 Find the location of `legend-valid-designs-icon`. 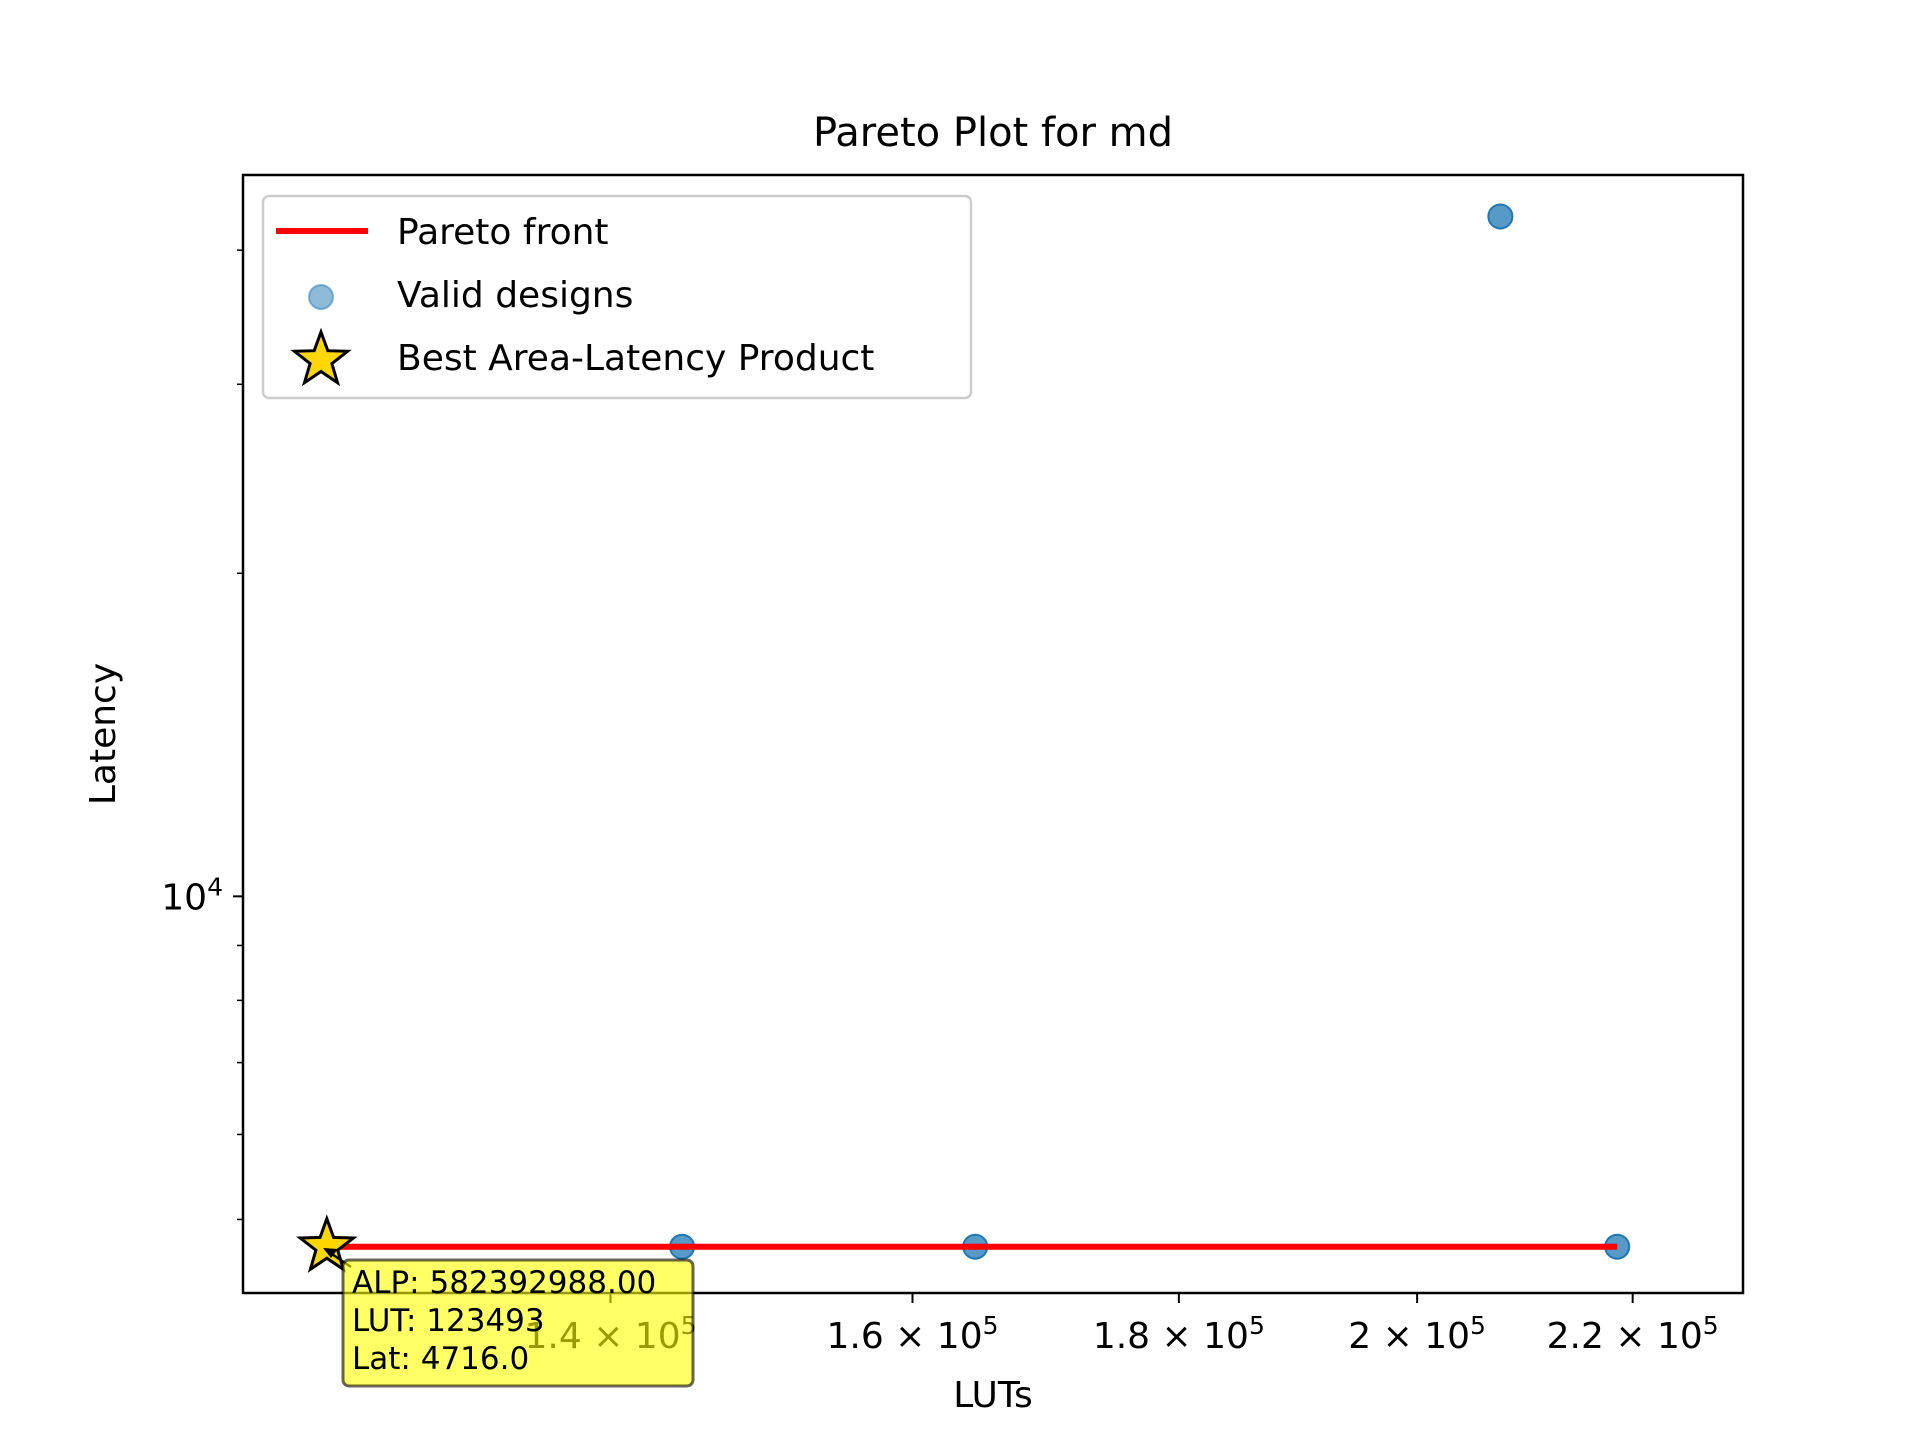

legend-valid-designs-icon is located at coordinates (321, 297).